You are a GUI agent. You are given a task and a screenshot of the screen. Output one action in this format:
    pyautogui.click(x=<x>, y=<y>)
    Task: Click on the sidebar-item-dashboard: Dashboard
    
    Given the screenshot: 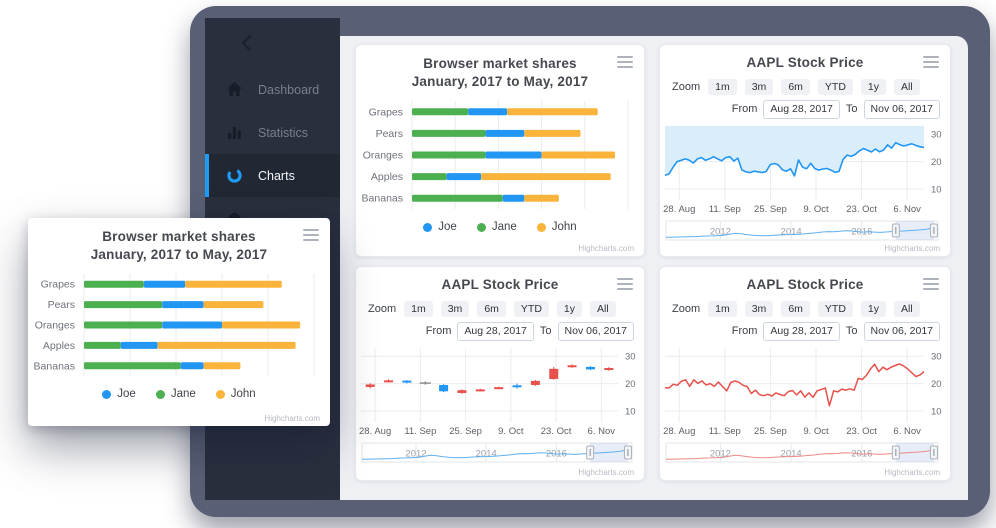 What is the action you would take?
    pyautogui.click(x=272, y=89)
    